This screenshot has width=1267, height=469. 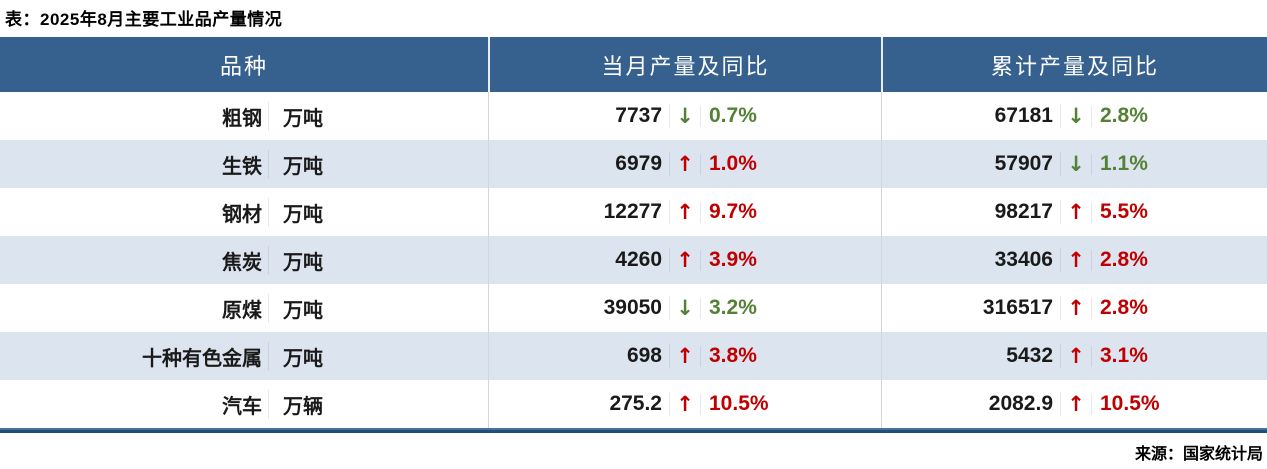 I want to click on table-row: 钢材 万吨 12277 ↑ 9.7% 98217 ↑ 5.5%, so click(x=633, y=212).